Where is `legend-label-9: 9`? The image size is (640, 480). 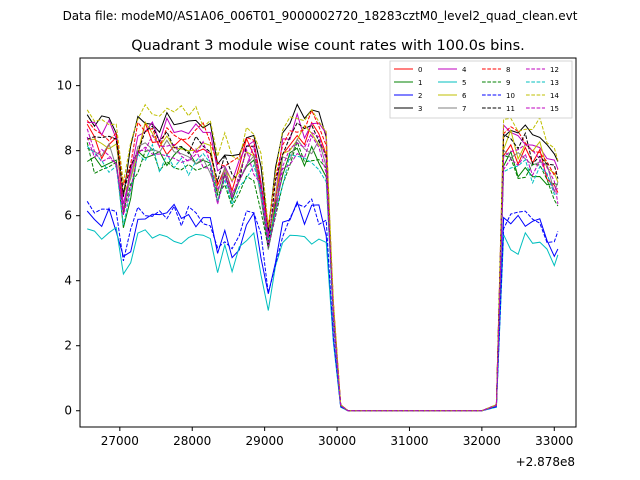 legend-label-9: 9 is located at coordinates (508, 83).